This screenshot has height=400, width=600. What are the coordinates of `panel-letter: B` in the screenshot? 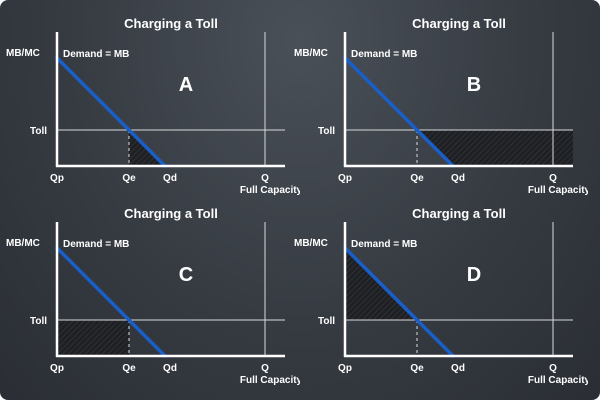 It's located at (474, 85).